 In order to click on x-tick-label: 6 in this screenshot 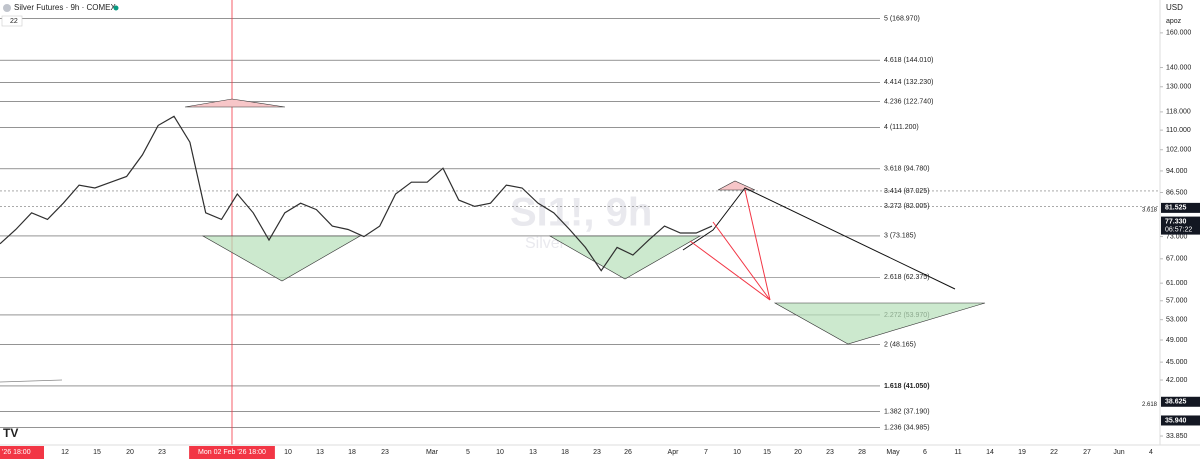, I will do `click(925, 452)`.